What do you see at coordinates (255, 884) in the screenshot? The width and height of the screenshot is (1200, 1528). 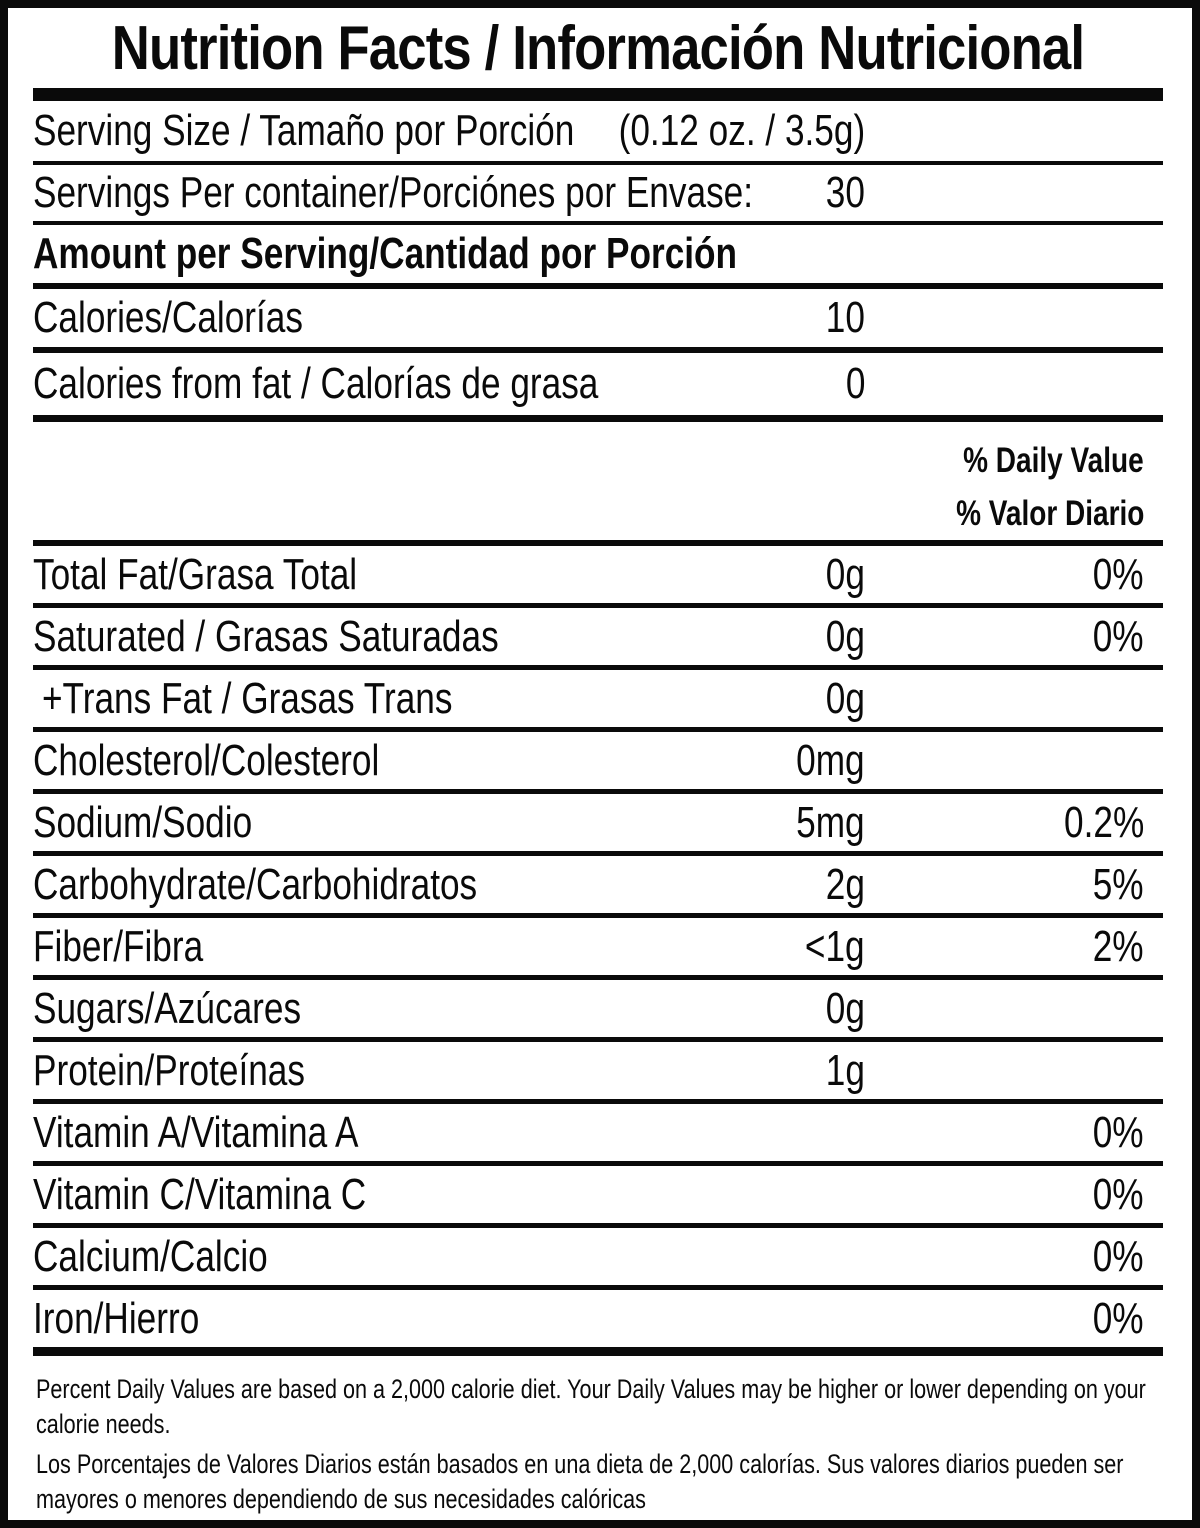 I see `nutrient-label: Carbohydrate/Carbohidratos` at bounding box center [255, 884].